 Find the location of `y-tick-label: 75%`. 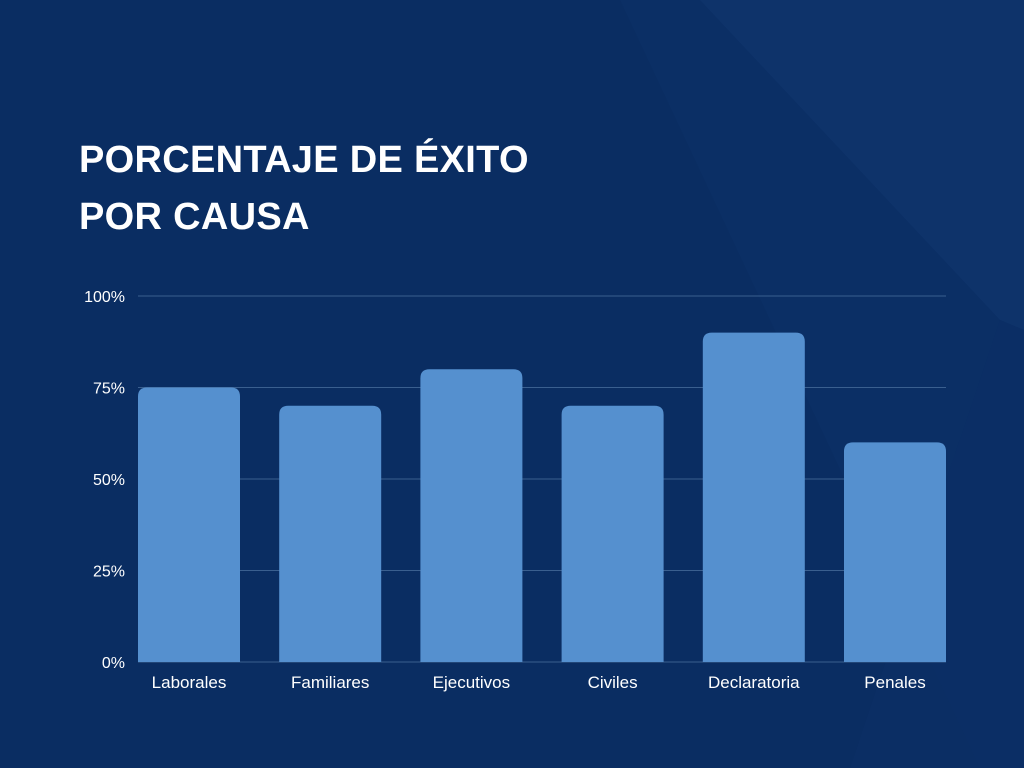

y-tick-label: 75% is located at coordinates (109, 389).